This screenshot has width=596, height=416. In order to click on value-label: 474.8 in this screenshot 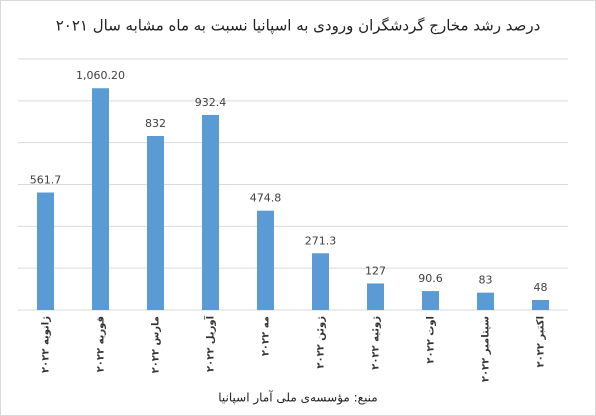, I will do `click(266, 198)`.